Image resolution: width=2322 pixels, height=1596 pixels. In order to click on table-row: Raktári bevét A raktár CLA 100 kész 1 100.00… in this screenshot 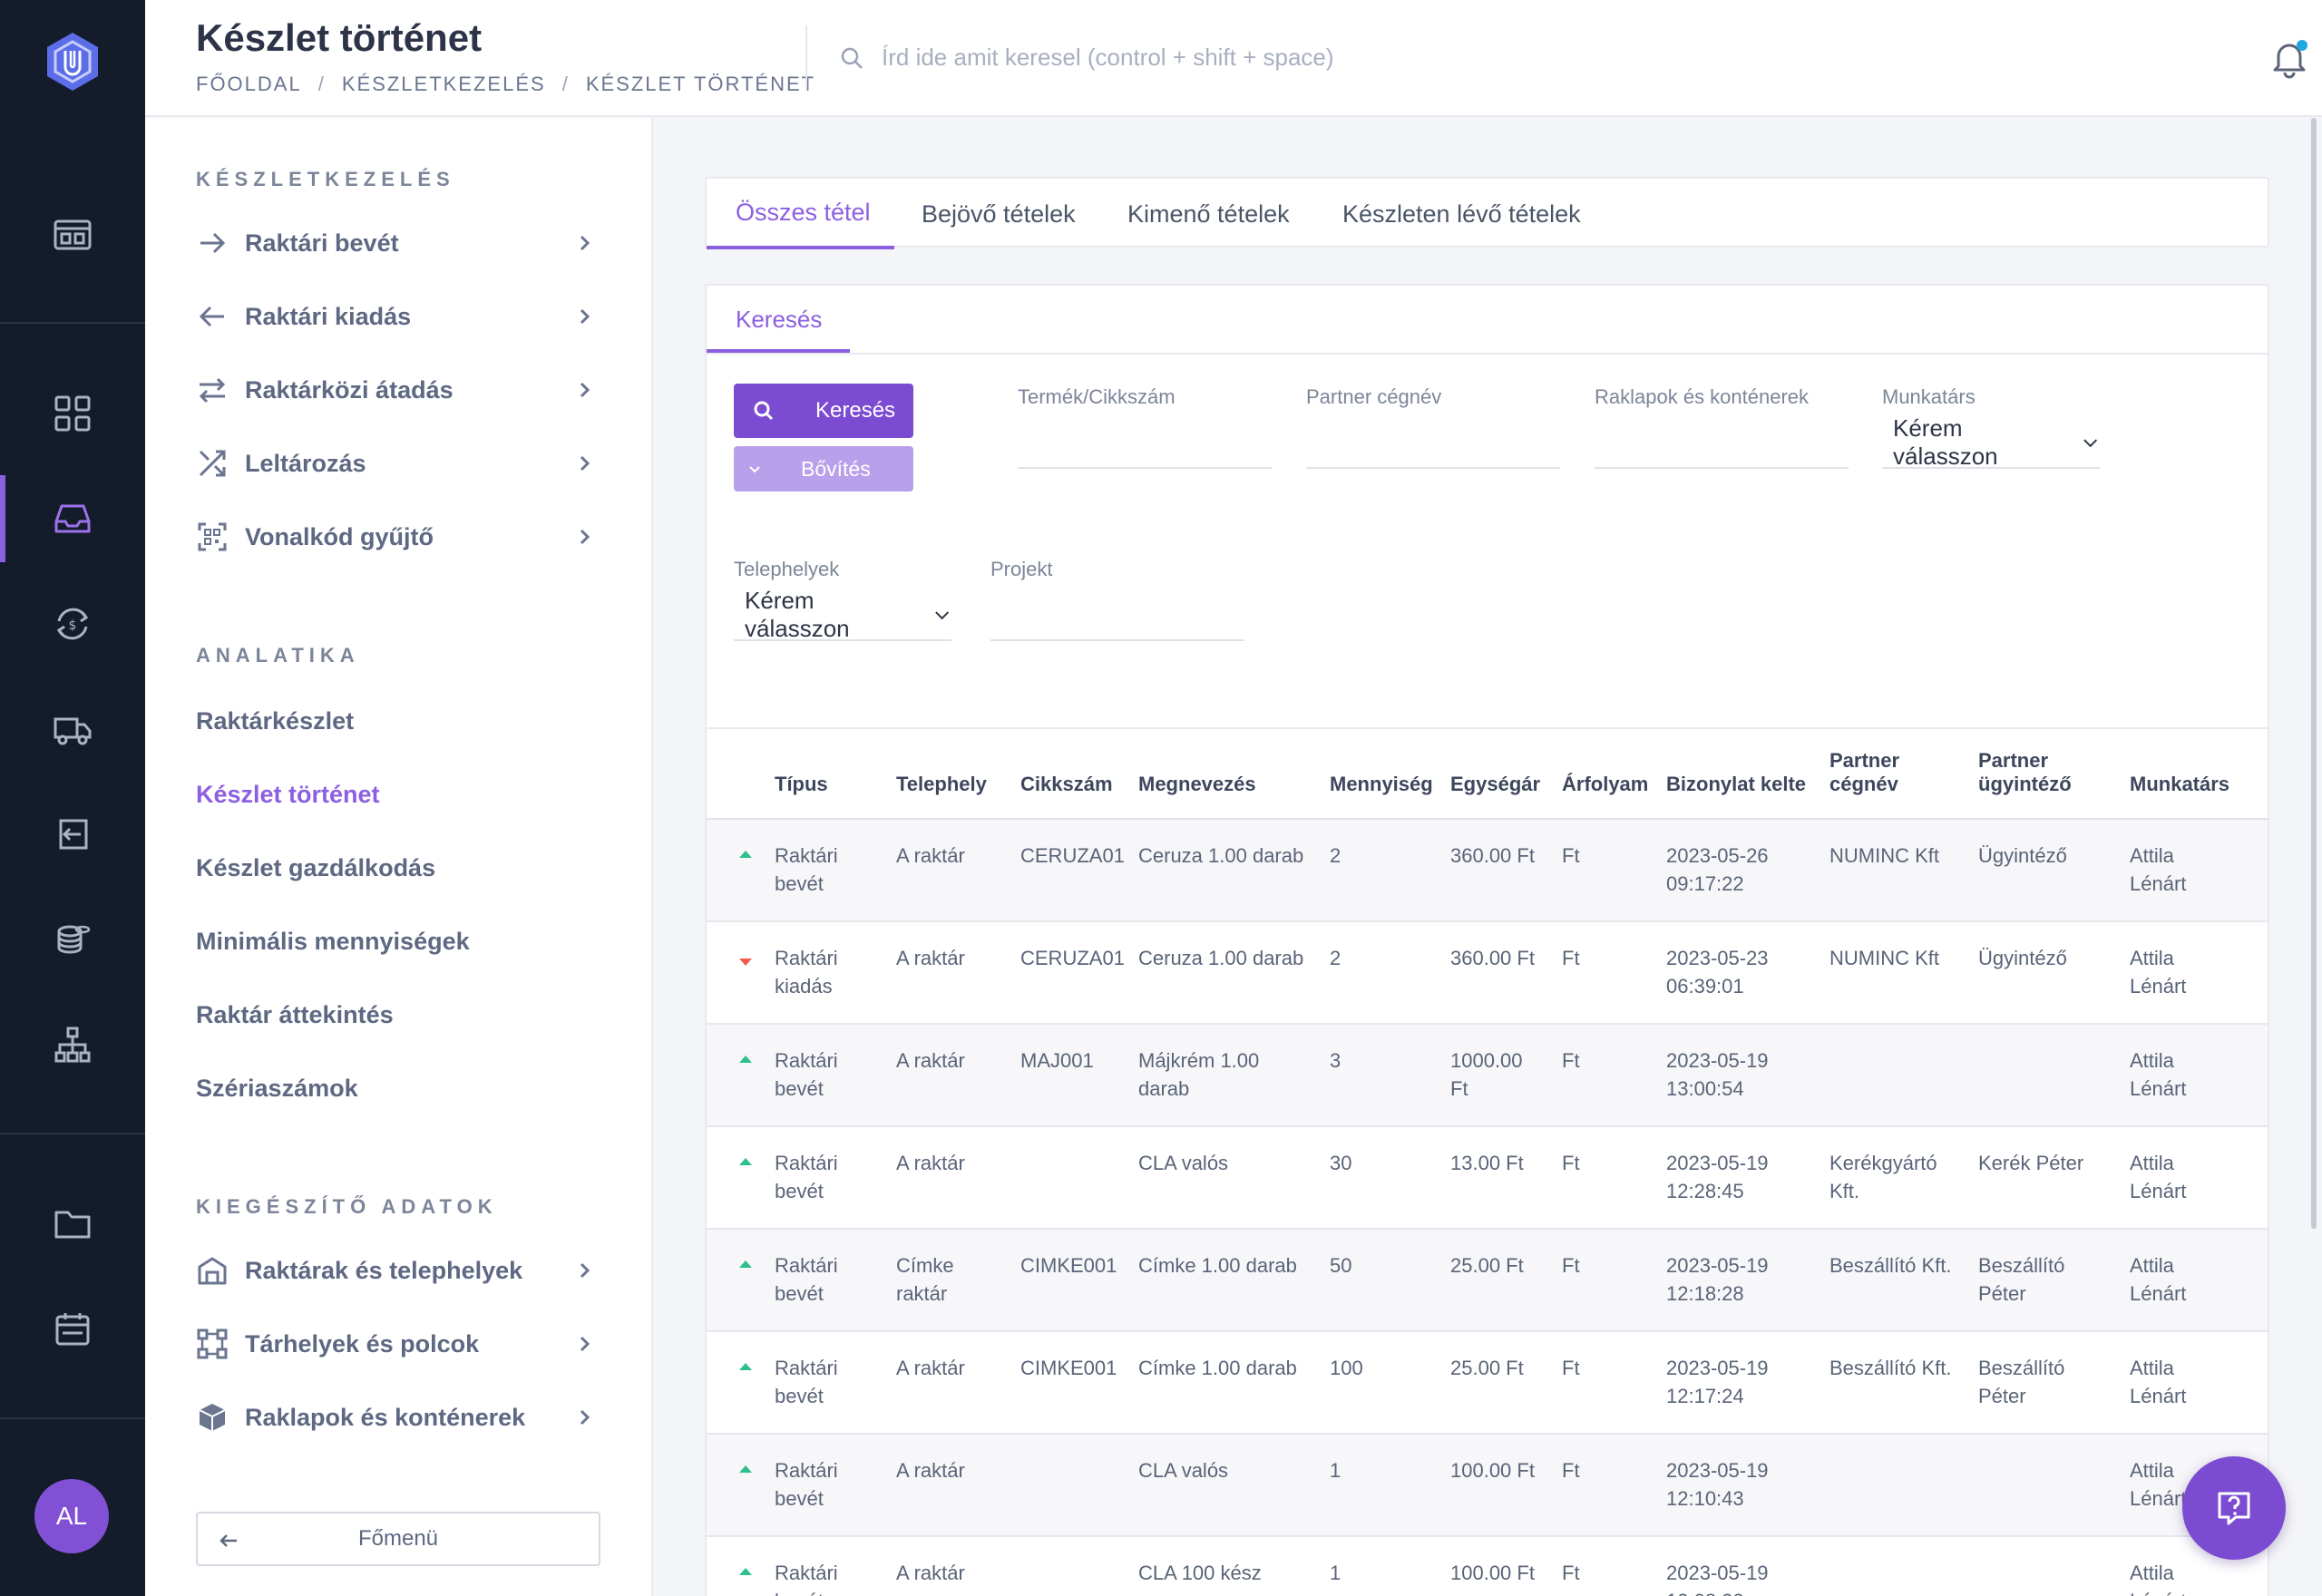, I will do `click(1487, 1566)`.